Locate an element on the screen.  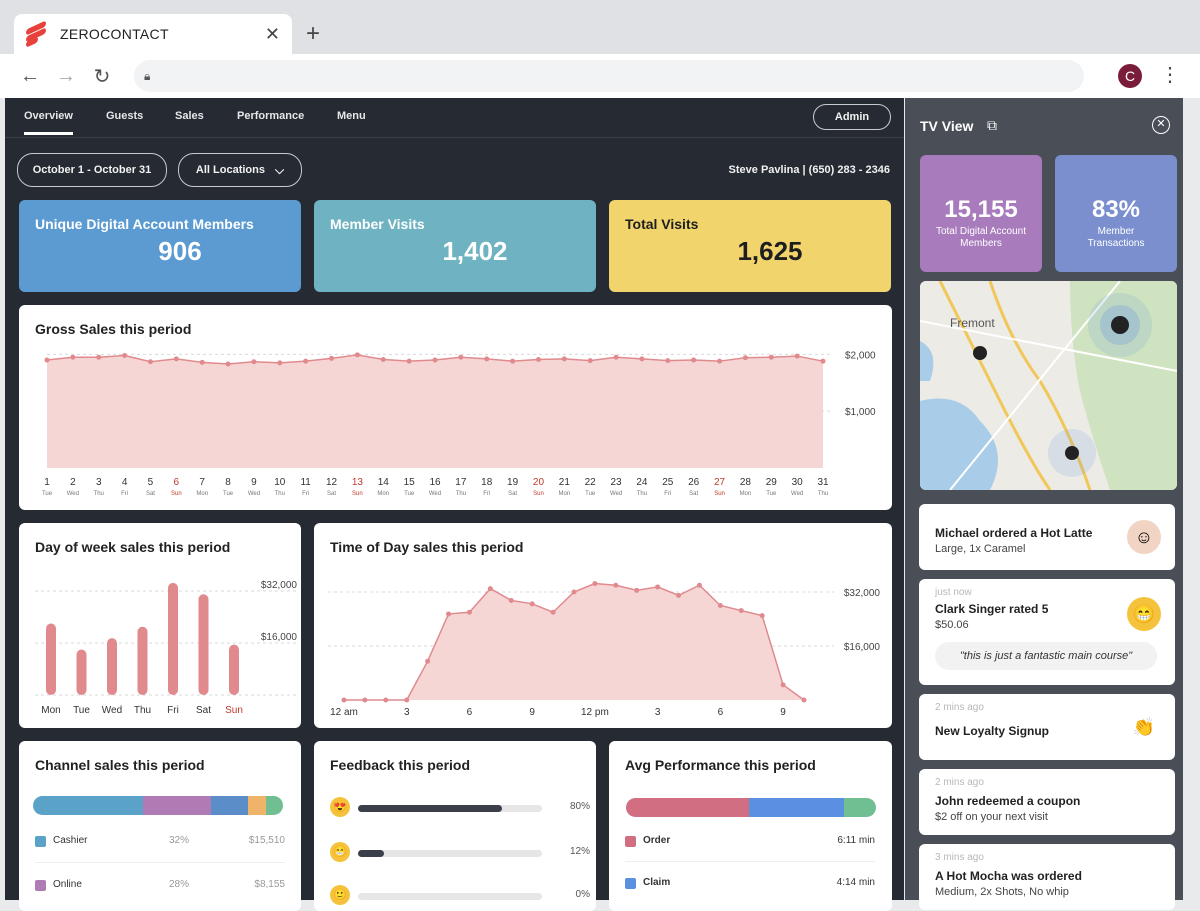
browser-chrome: ZEROCONTACT ✕ + ← → ↻ 🔒︎ C ⋮ is located at coordinates (600, 49).